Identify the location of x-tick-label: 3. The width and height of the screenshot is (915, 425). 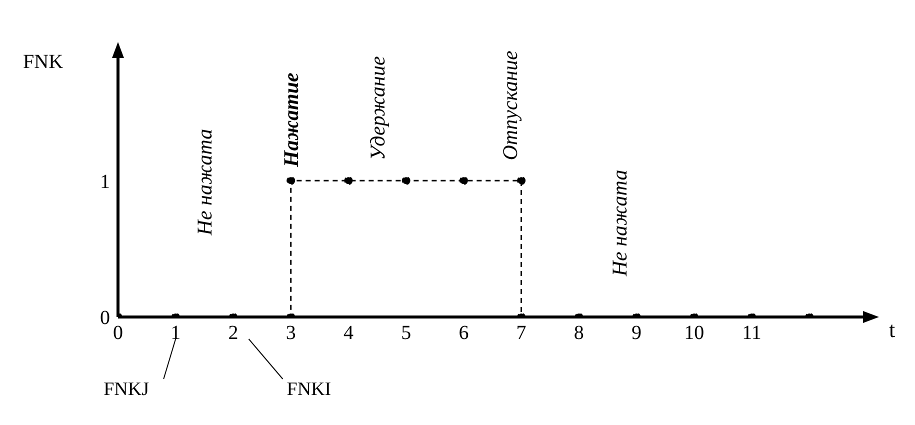
(291, 333).